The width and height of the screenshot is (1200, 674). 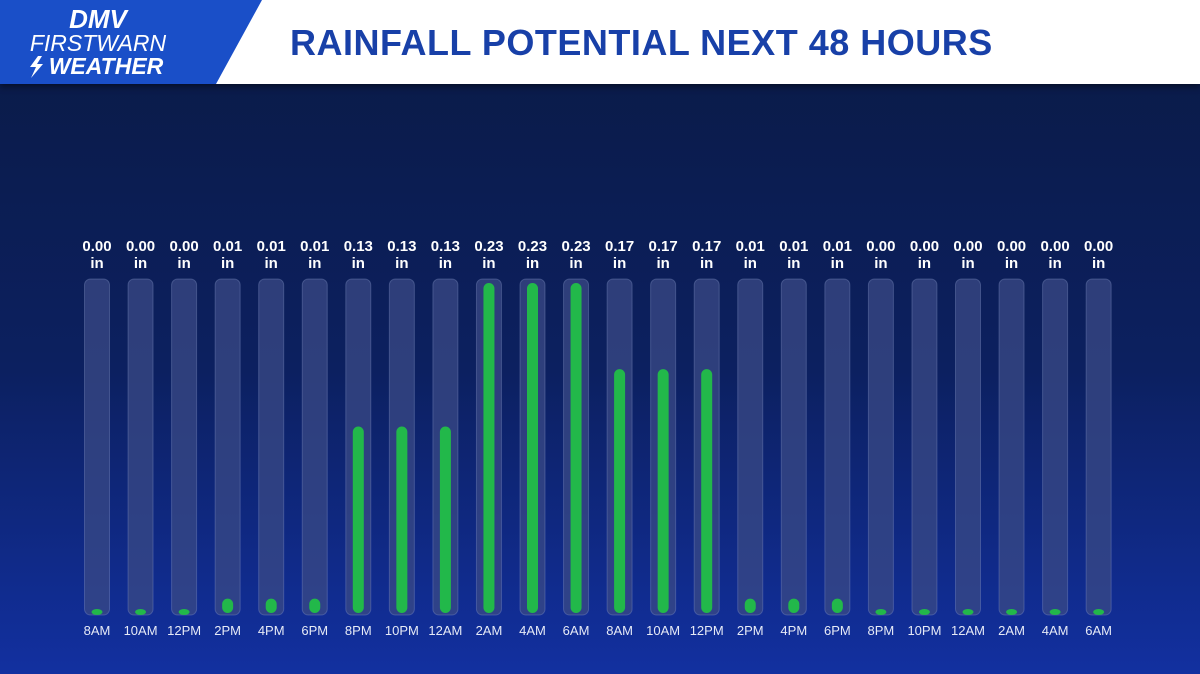 I want to click on logo-banner, so click(x=131, y=42).